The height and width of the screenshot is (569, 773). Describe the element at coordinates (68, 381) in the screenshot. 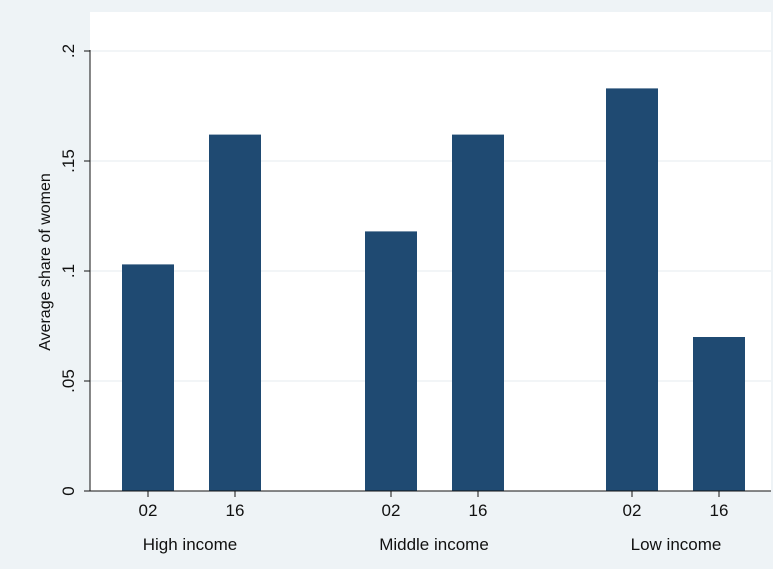

I see `y-tick-label: .05` at that location.